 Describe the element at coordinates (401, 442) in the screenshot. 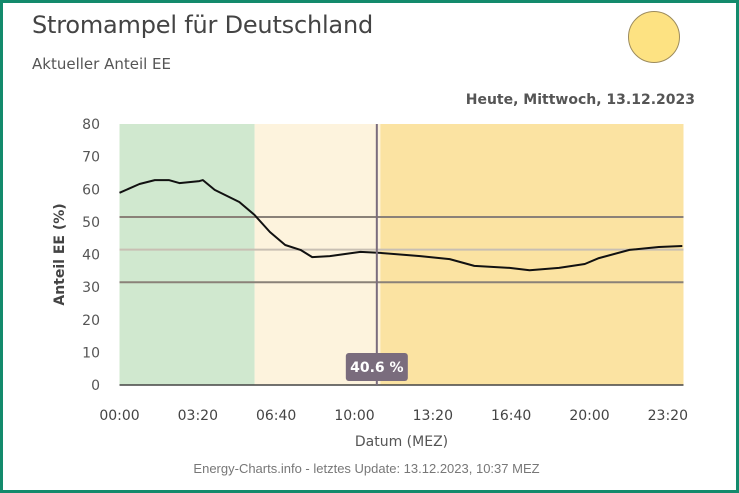

I see `x-axis-label: Datum (MEZ)` at that location.